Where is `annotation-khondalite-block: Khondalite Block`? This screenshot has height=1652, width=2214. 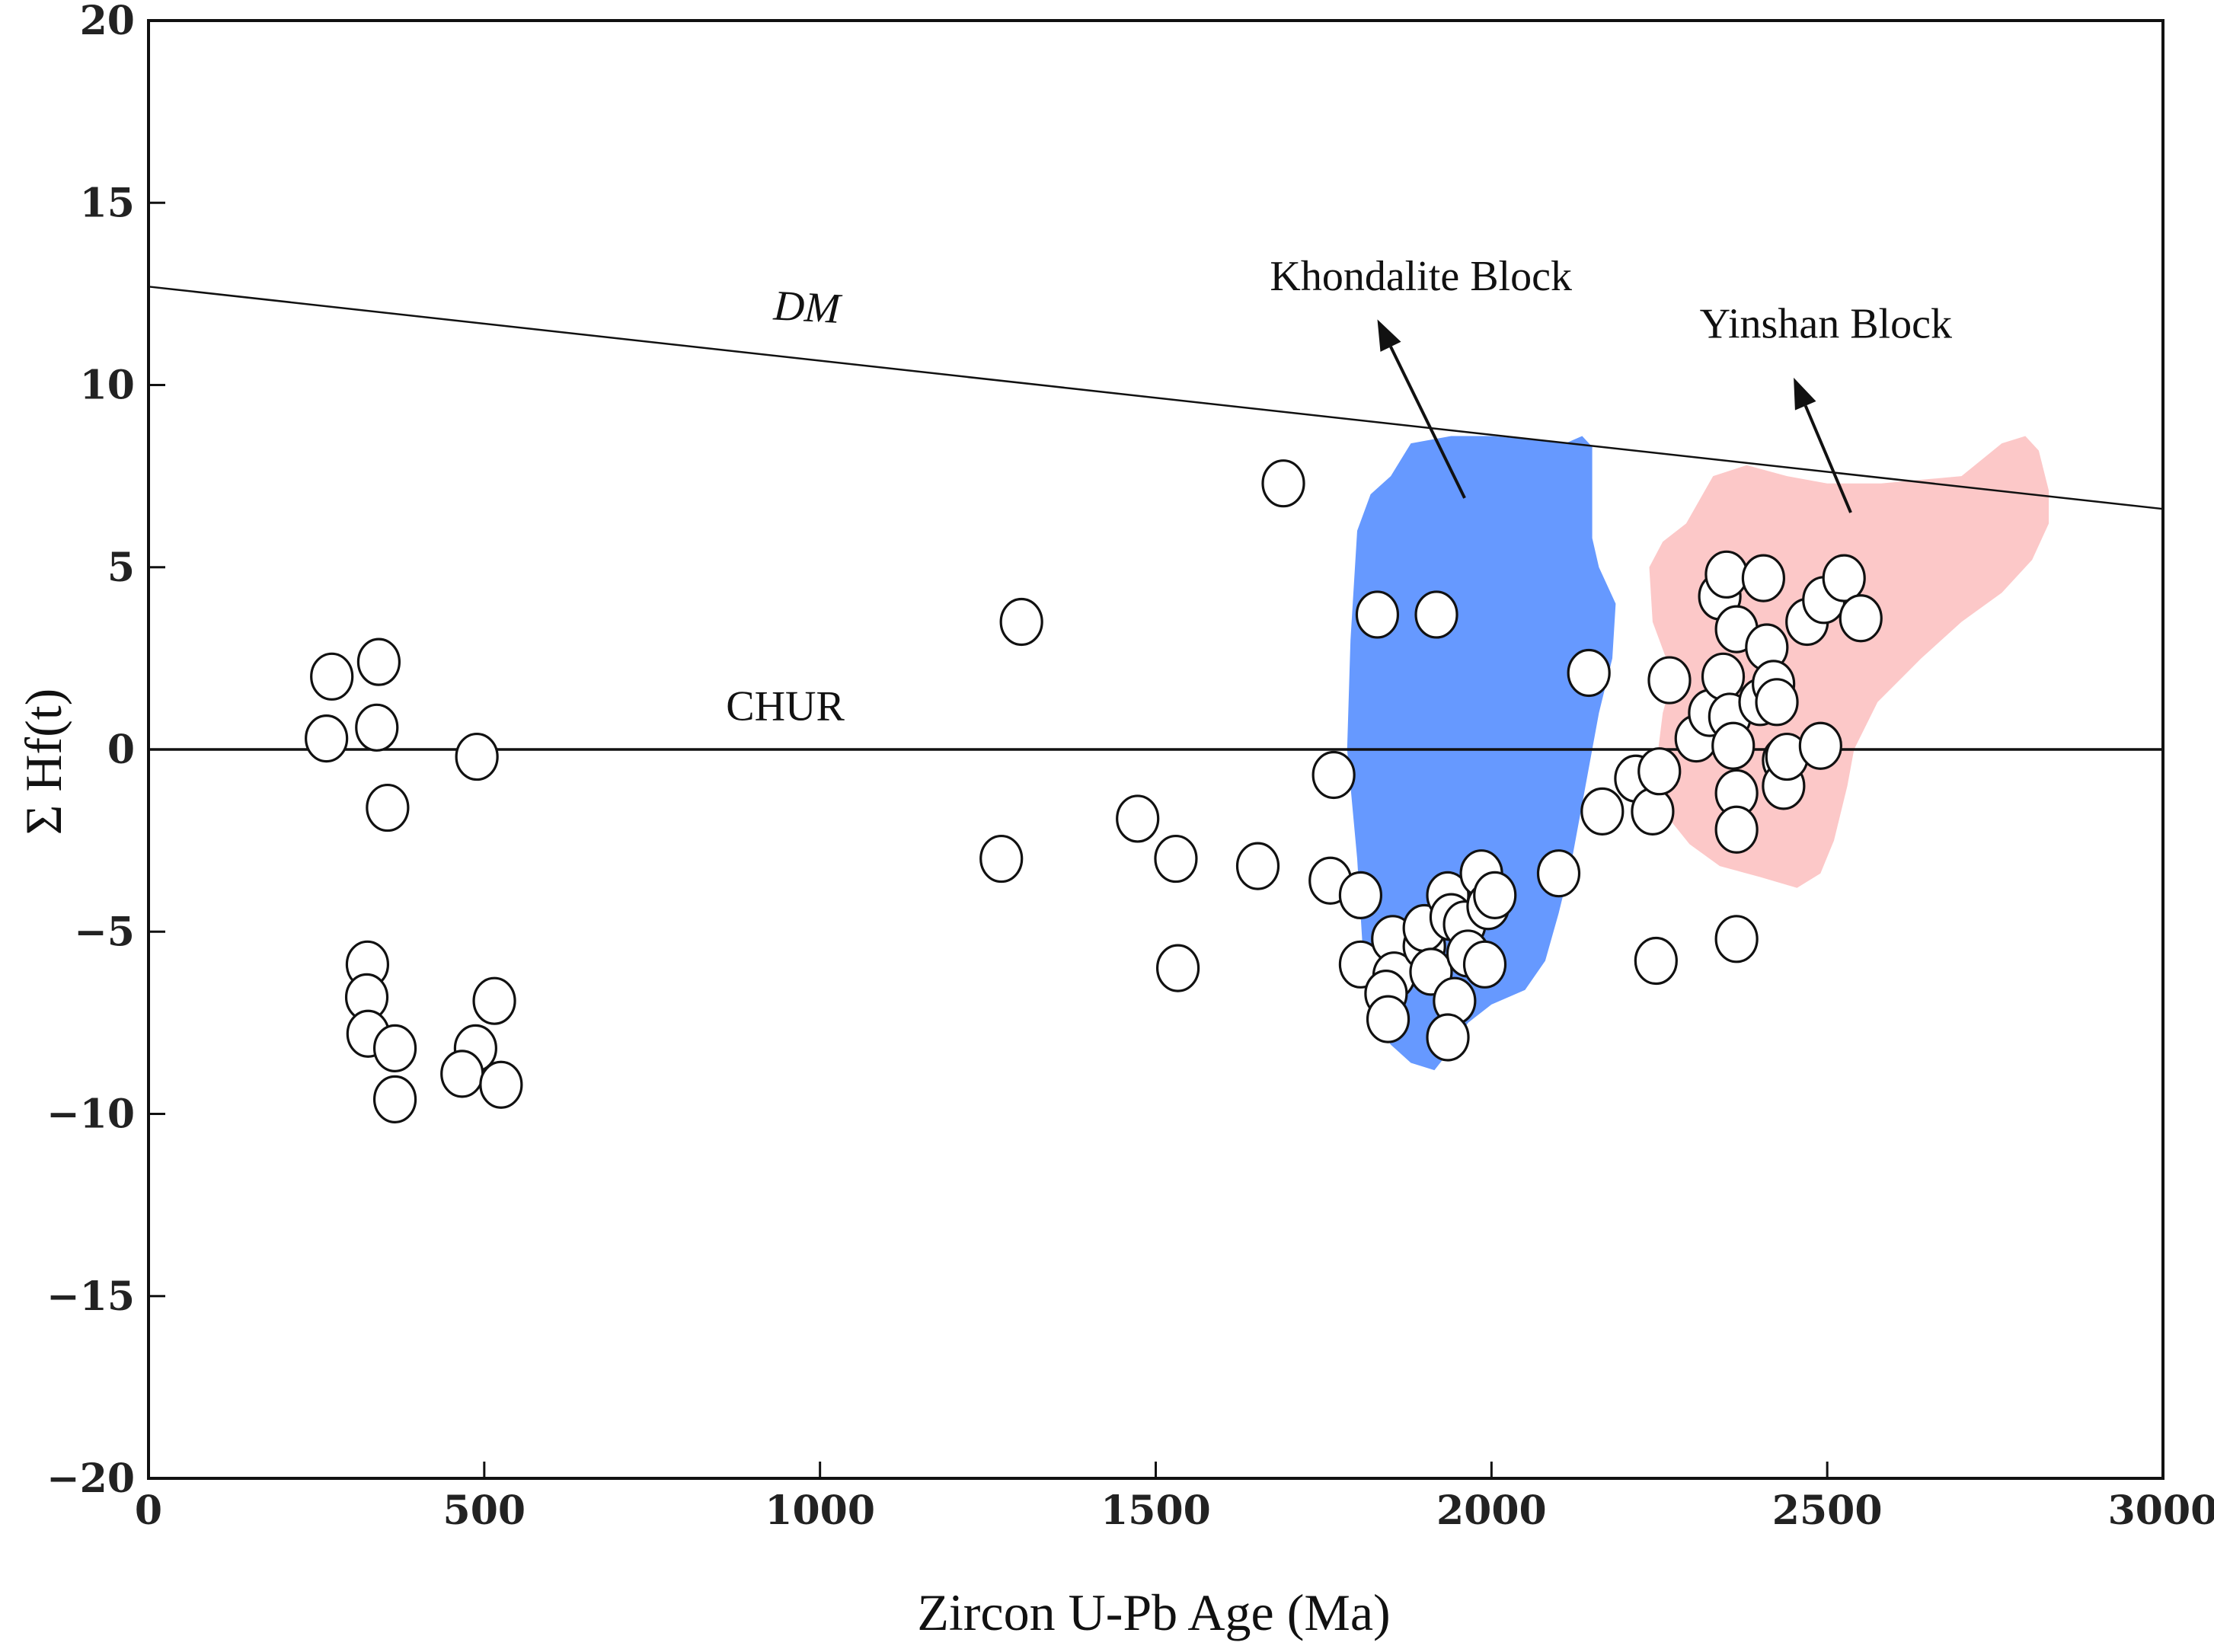 annotation-khondalite-block: Khondalite Block is located at coordinates (1421, 276).